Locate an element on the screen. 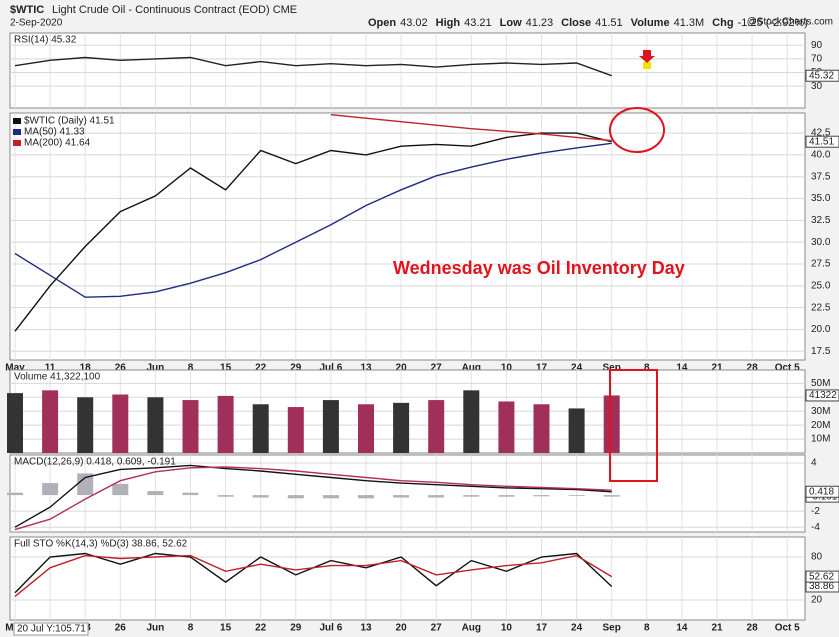 Image resolution: width=839 pixels, height=637 pixels. legend-label: $WTIC (Daily) 41.51 is located at coordinates (69, 121).